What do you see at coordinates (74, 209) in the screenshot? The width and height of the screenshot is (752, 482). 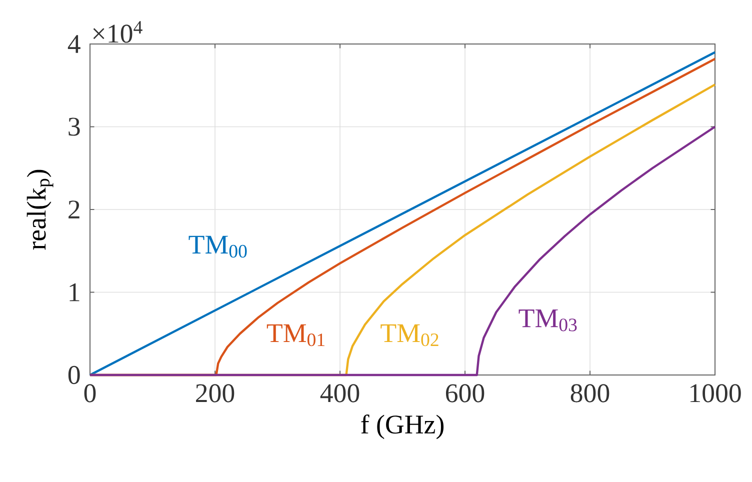 I see `y-tick-label: 2` at bounding box center [74, 209].